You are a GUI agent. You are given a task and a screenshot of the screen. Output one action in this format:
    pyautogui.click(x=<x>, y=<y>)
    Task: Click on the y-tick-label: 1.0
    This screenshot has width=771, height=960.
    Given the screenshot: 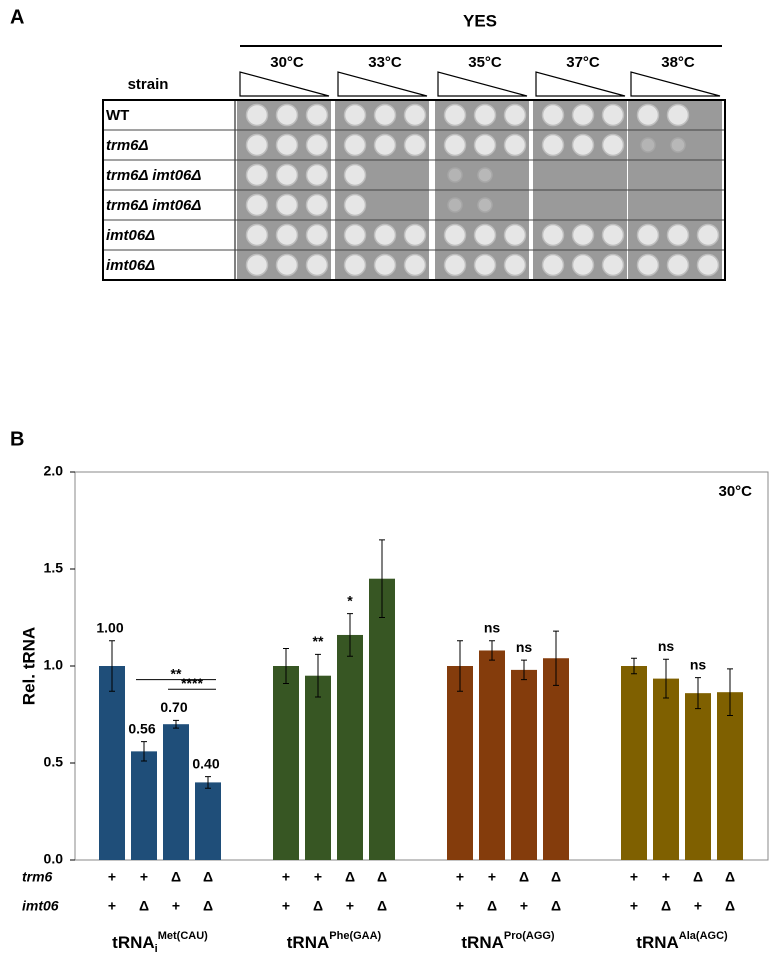 What is the action you would take?
    pyautogui.click(x=54, y=665)
    